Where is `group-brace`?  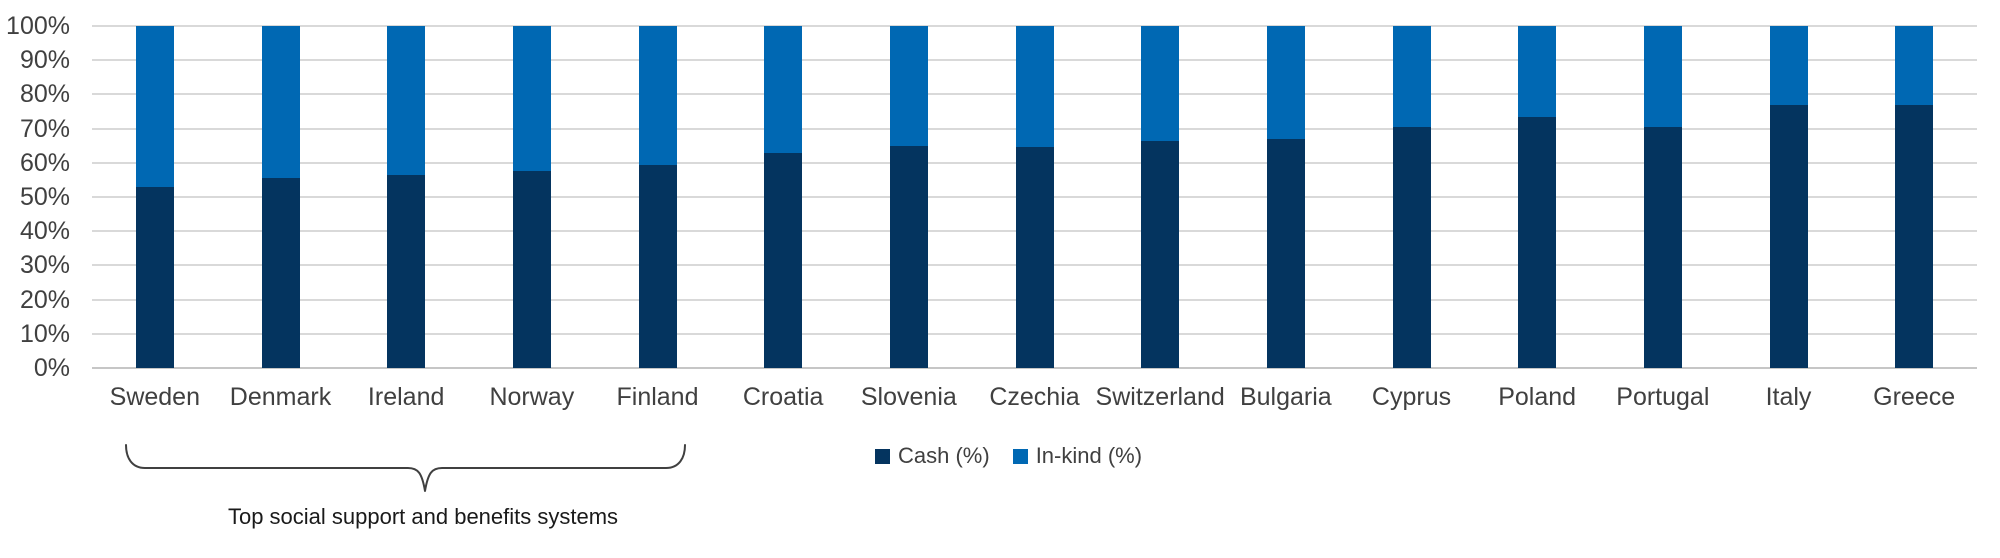
group-brace is located at coordinates (405, 468).